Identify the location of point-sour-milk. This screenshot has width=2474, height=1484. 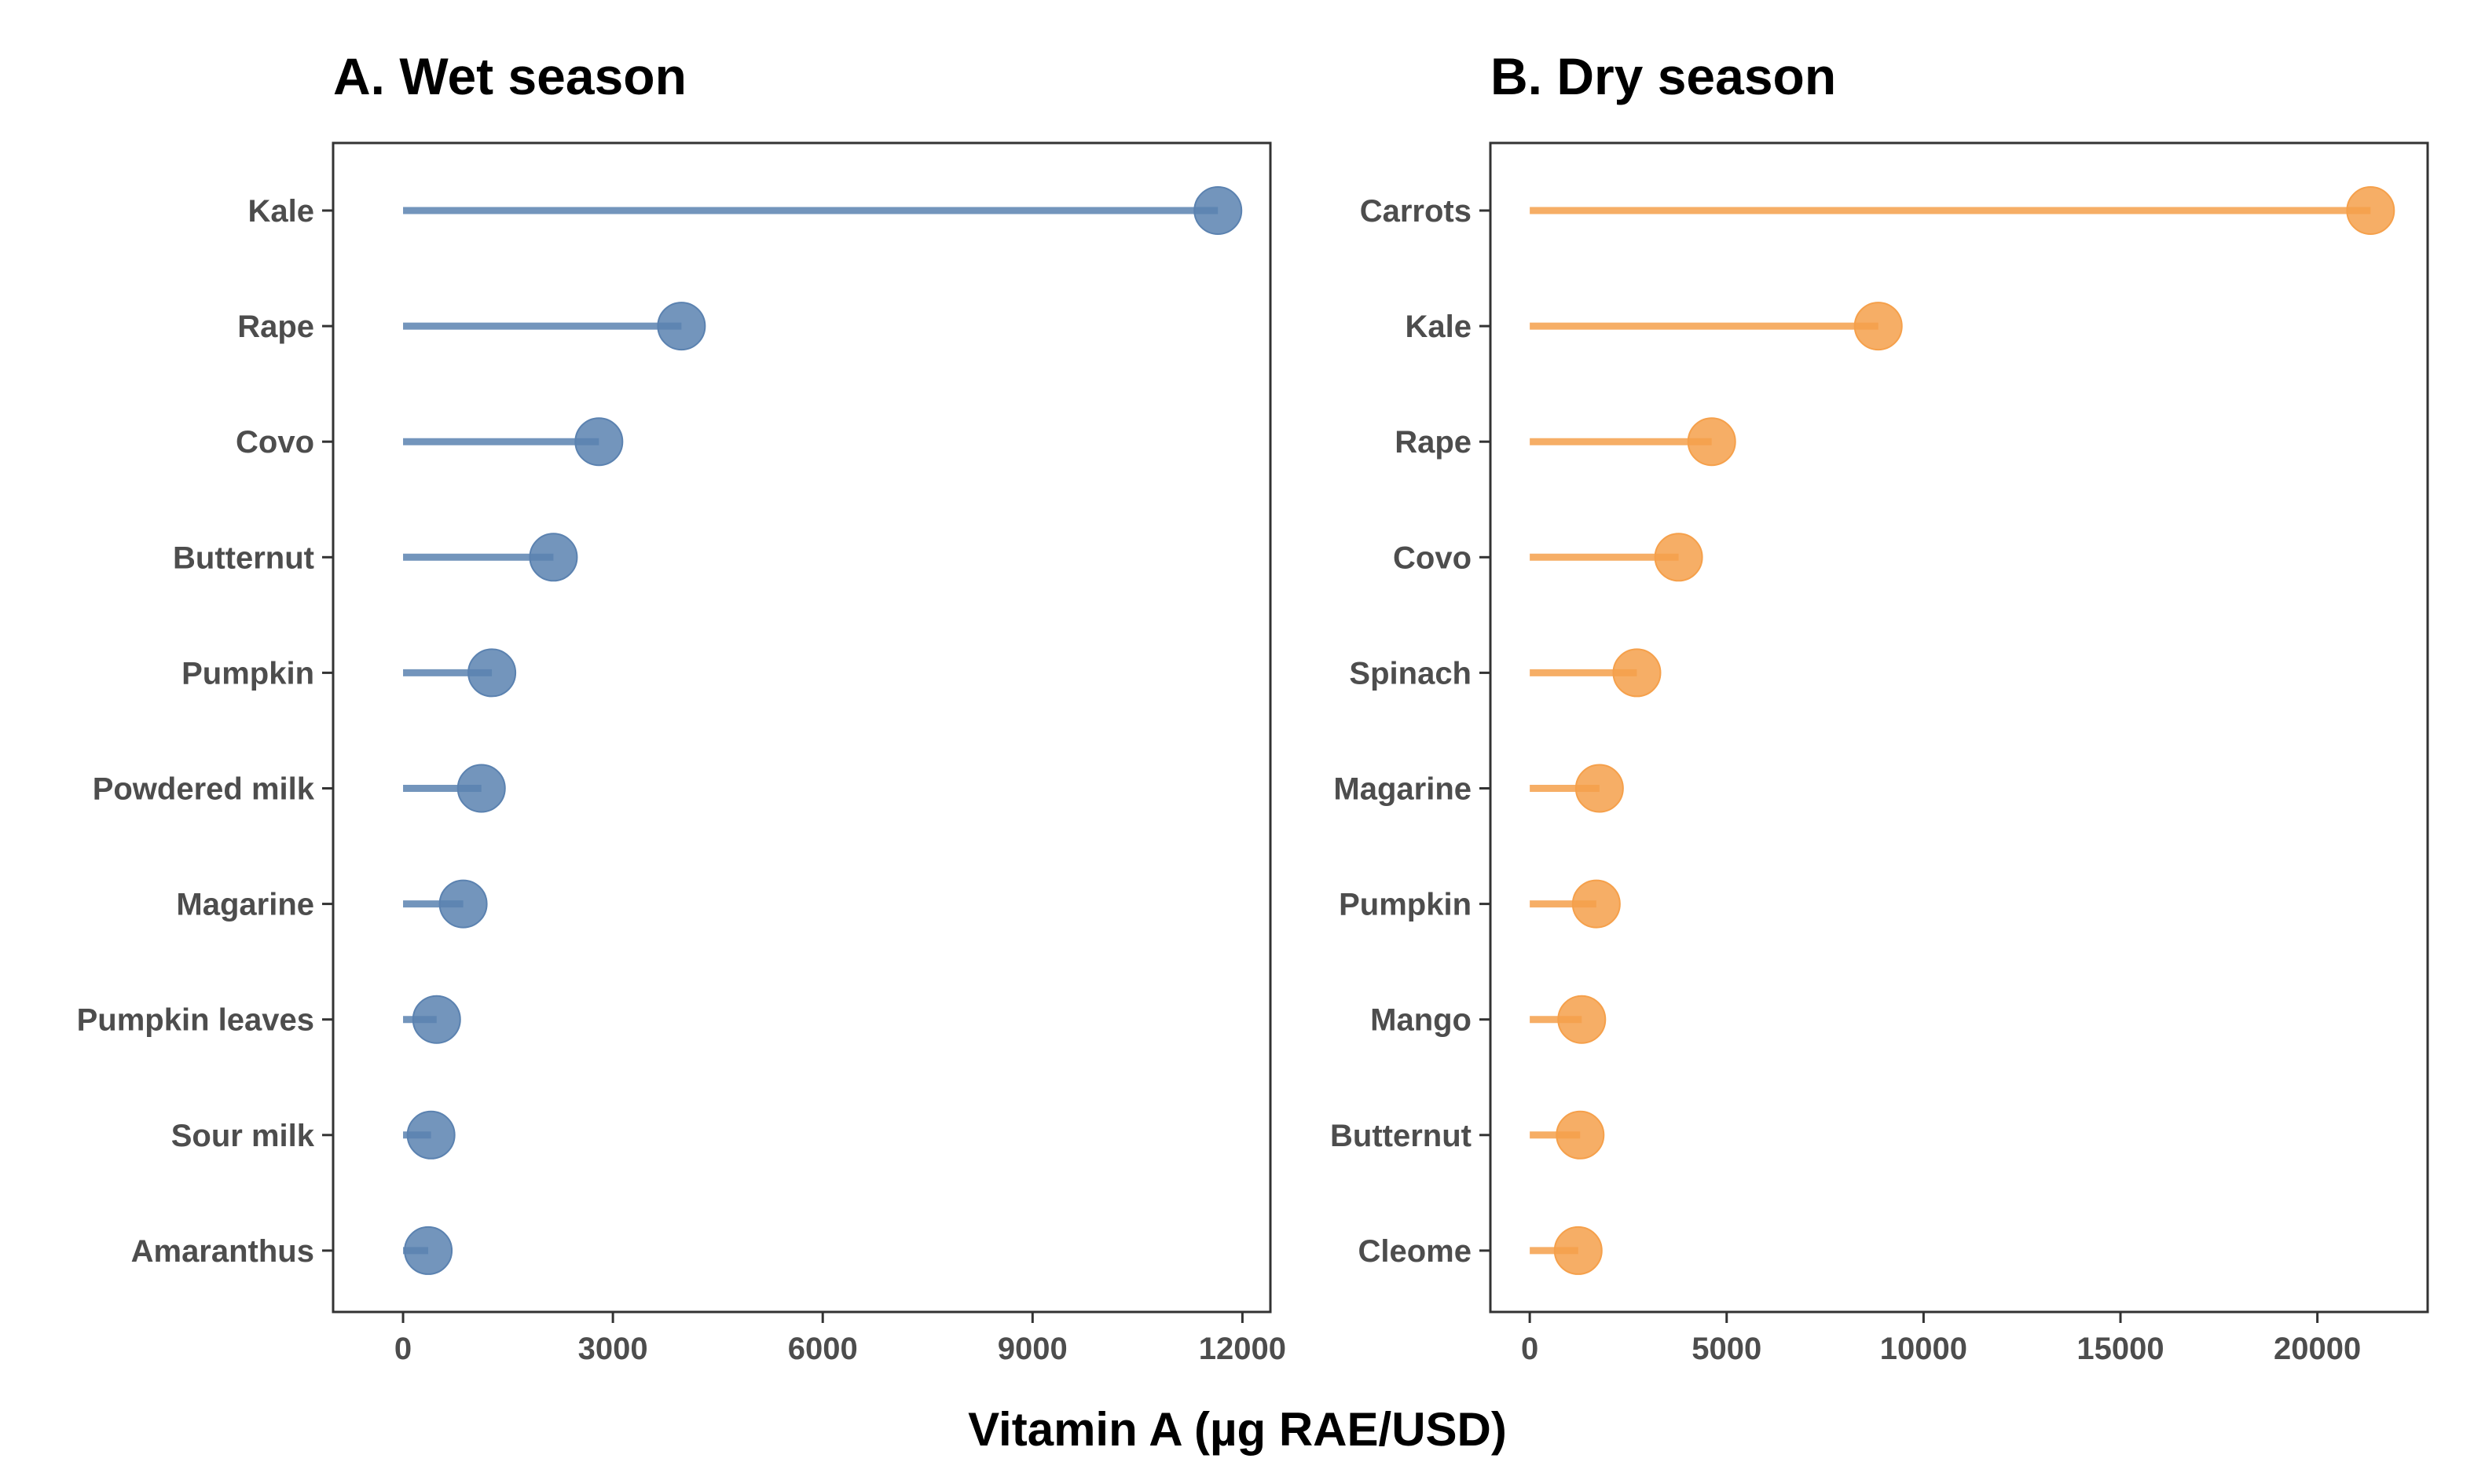
(431, 1135).